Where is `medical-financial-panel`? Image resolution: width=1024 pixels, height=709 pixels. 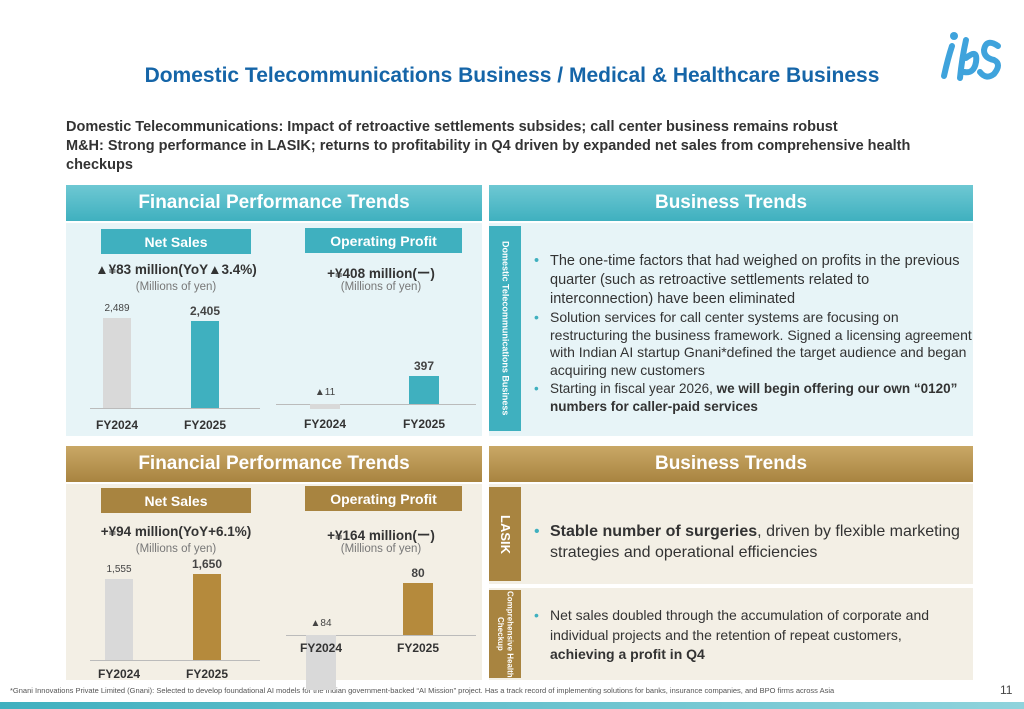
medical-financial-panel is located at coordinates (274, 582).